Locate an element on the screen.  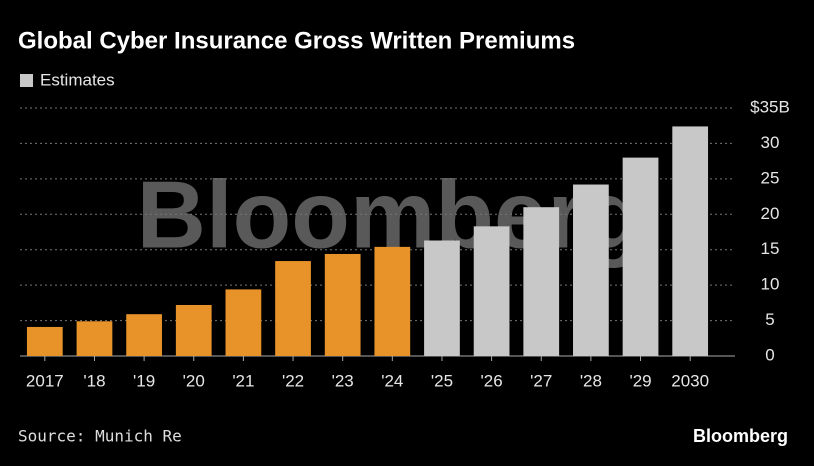
logo: Bloomberg is located at coordinates (740, 436).